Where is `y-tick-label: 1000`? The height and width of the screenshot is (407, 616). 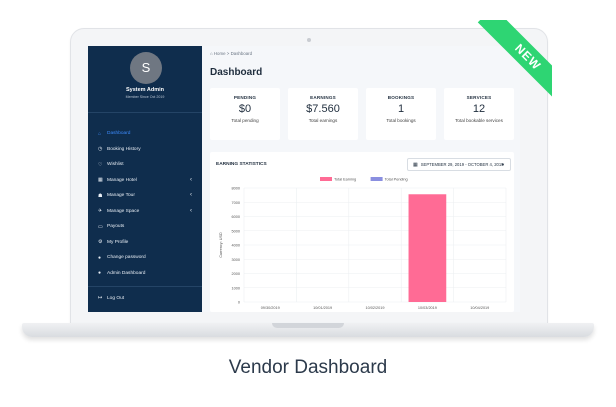
y-tick-label: 1000 is located at coordinates (236, 288).